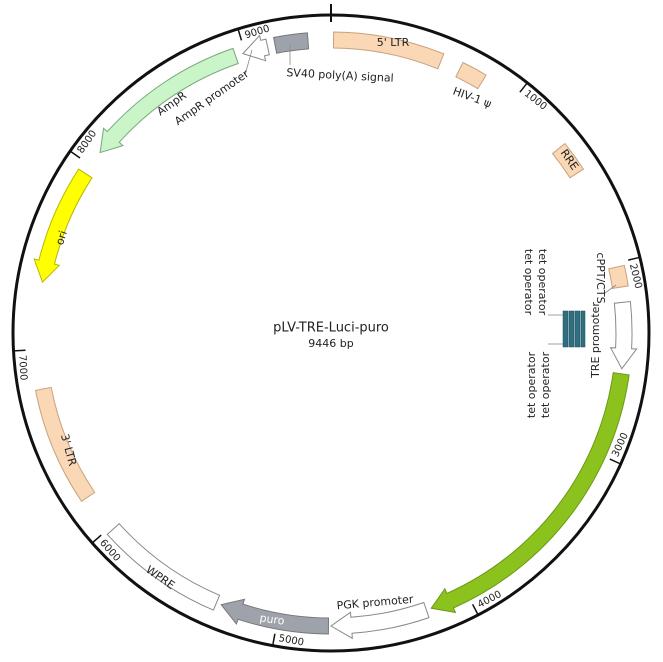  Describe the element at coordinates (331, 328) in the screenshot. I see `plasmid-name: pLV-TRE-Luci-puro` at that location.